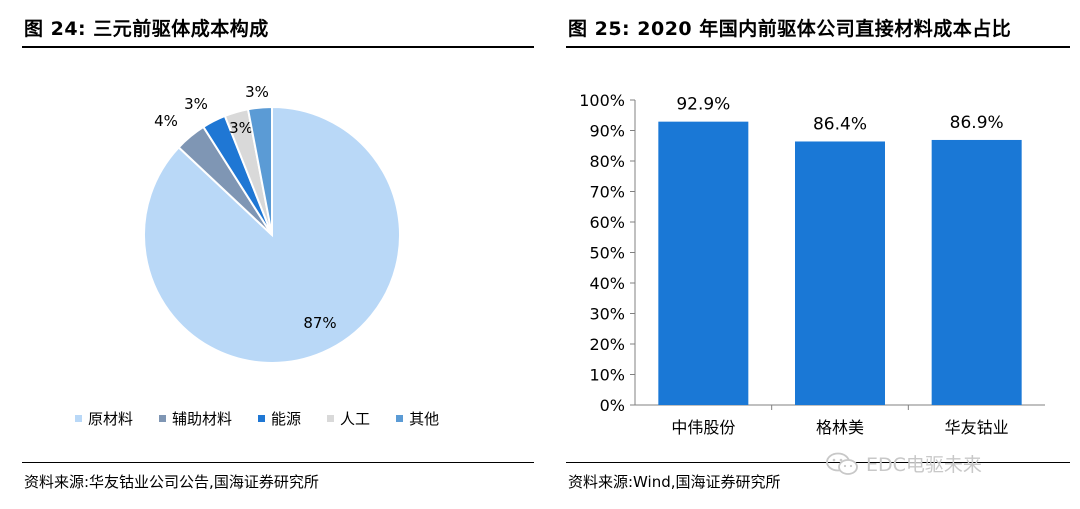 This screenshot has width=1080, height=509. I want to click on bar-title-rule, so click(818, 47).